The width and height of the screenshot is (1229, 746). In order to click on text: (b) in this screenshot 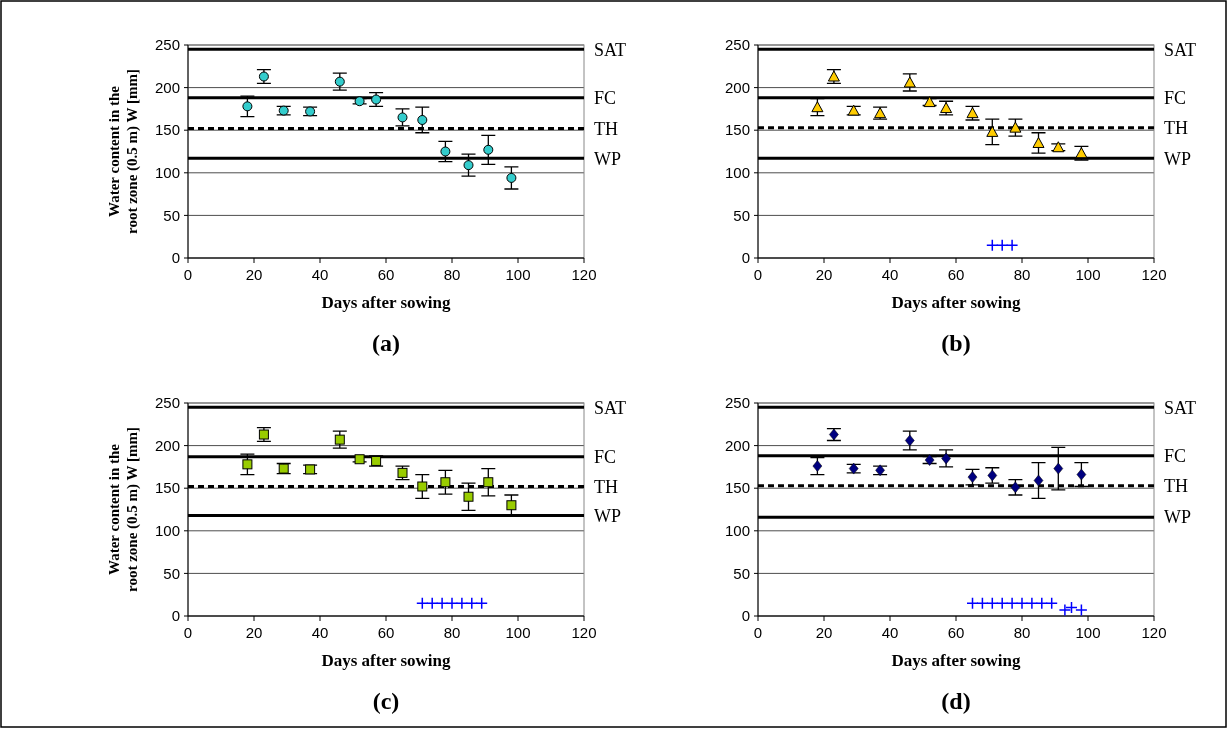, I will do `click(956, 343)`.